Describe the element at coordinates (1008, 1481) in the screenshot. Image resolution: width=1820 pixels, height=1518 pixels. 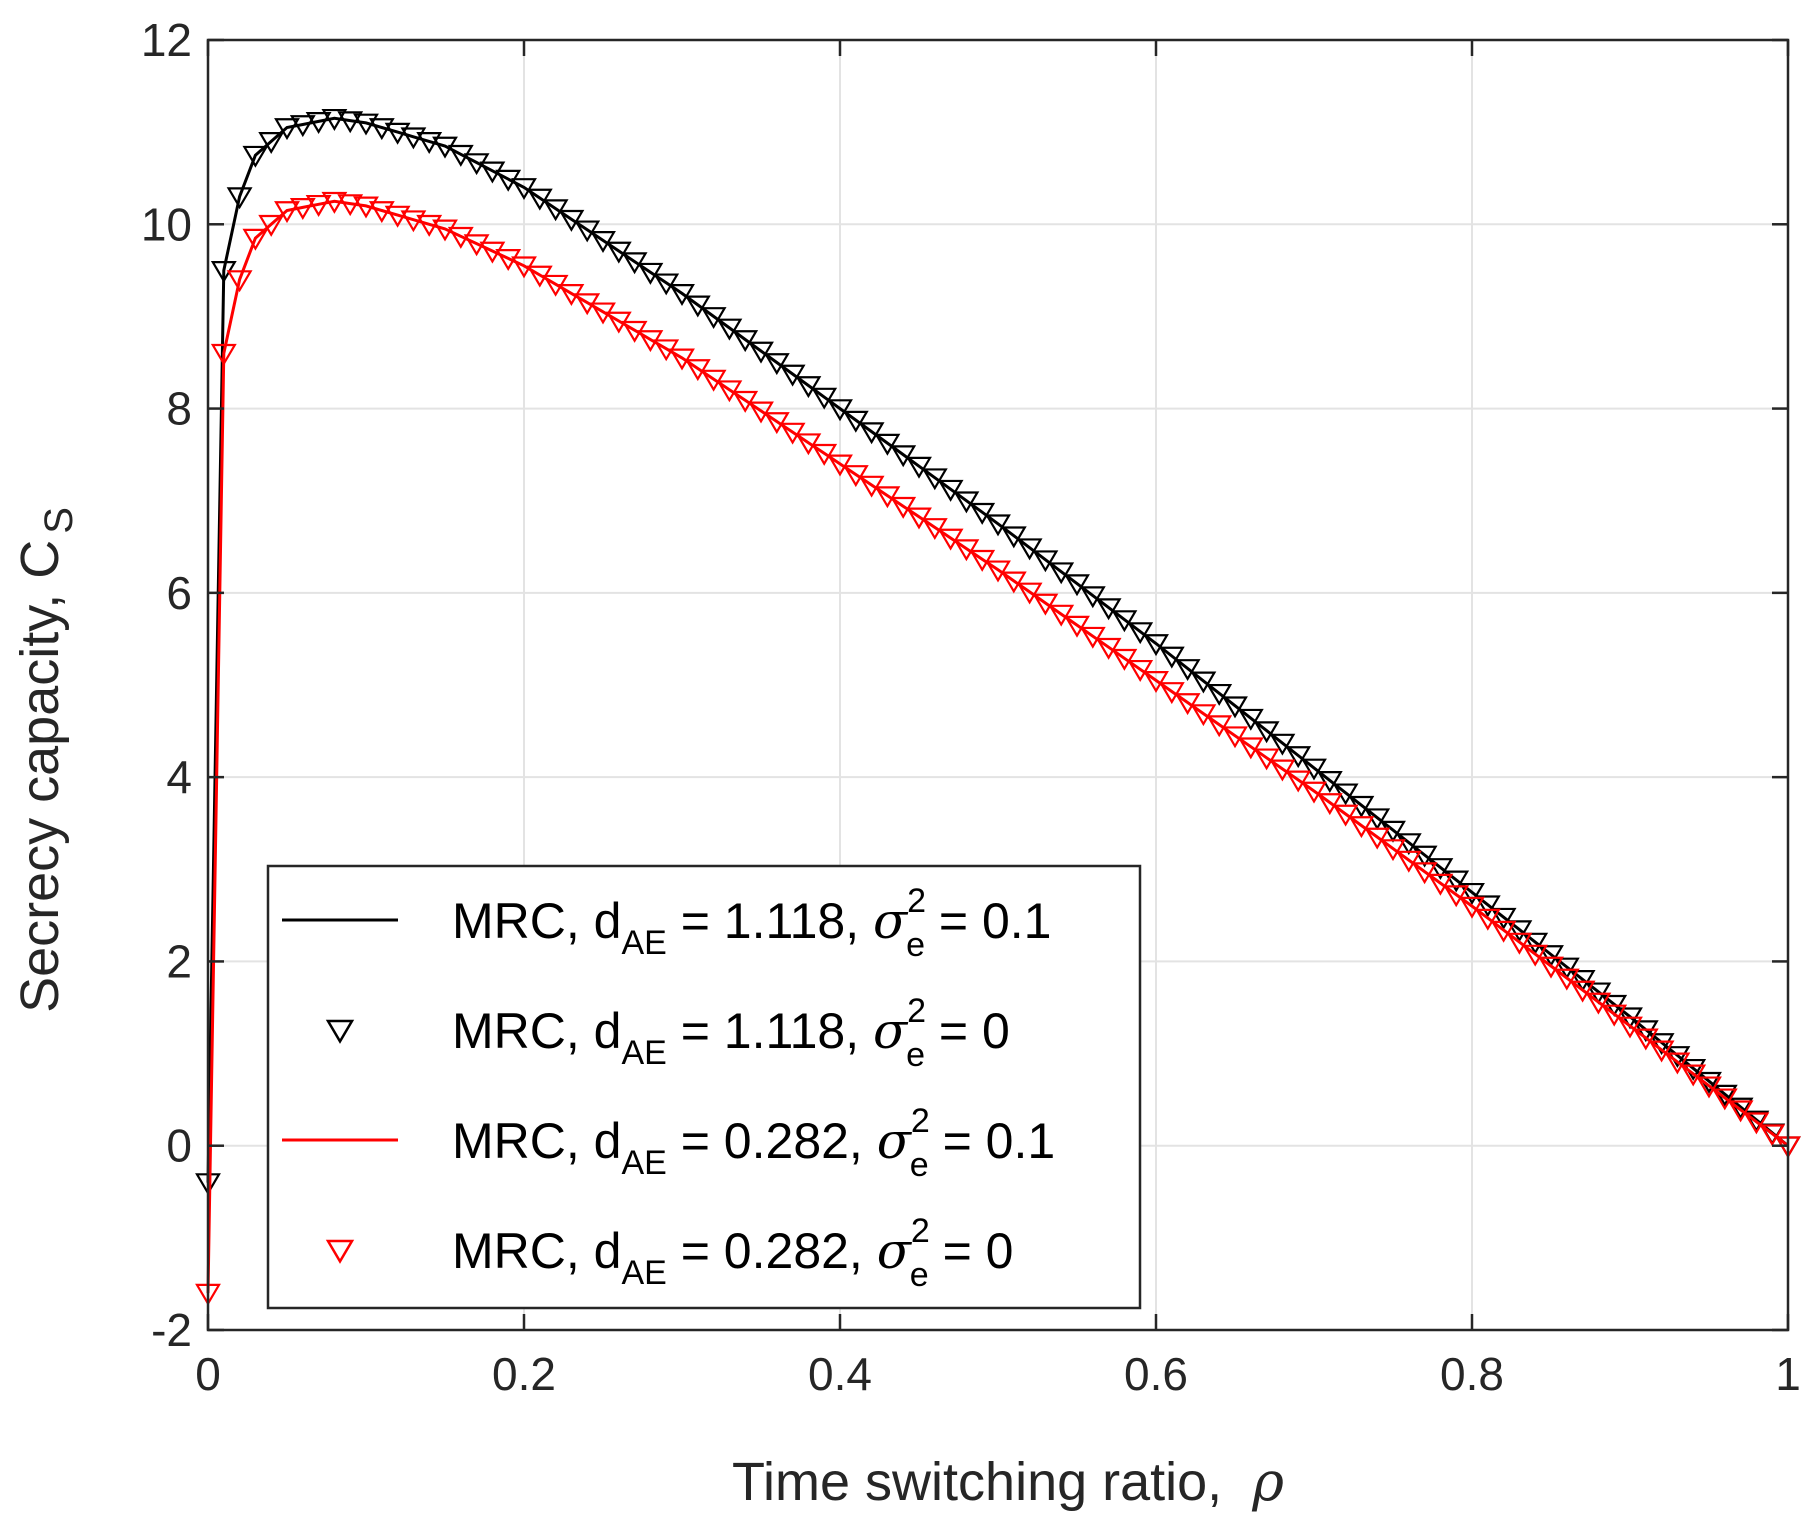
I see `x-axis-label: Time switching ratio, ρ` at that location.